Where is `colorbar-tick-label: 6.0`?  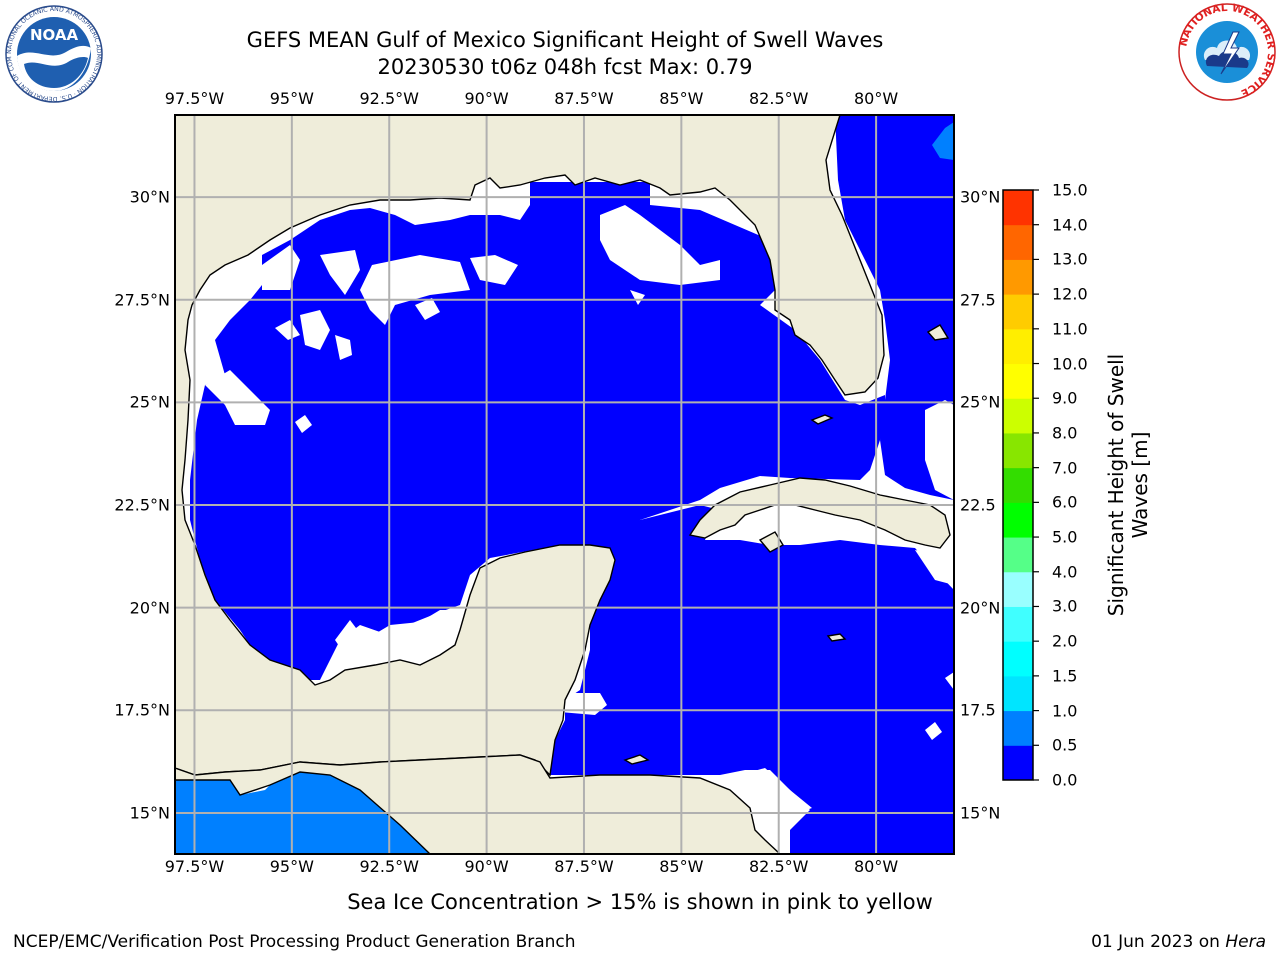
colorbar-tick-label: 6.0 is located at coordinates (1065, 502).